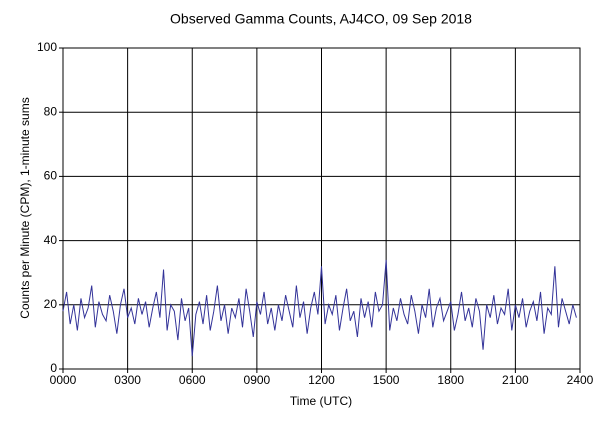 The image size is (600, 428). I want to click on y-axis-label: Counts per Minute (CPM), 1-minute sums, so click(25, 207).